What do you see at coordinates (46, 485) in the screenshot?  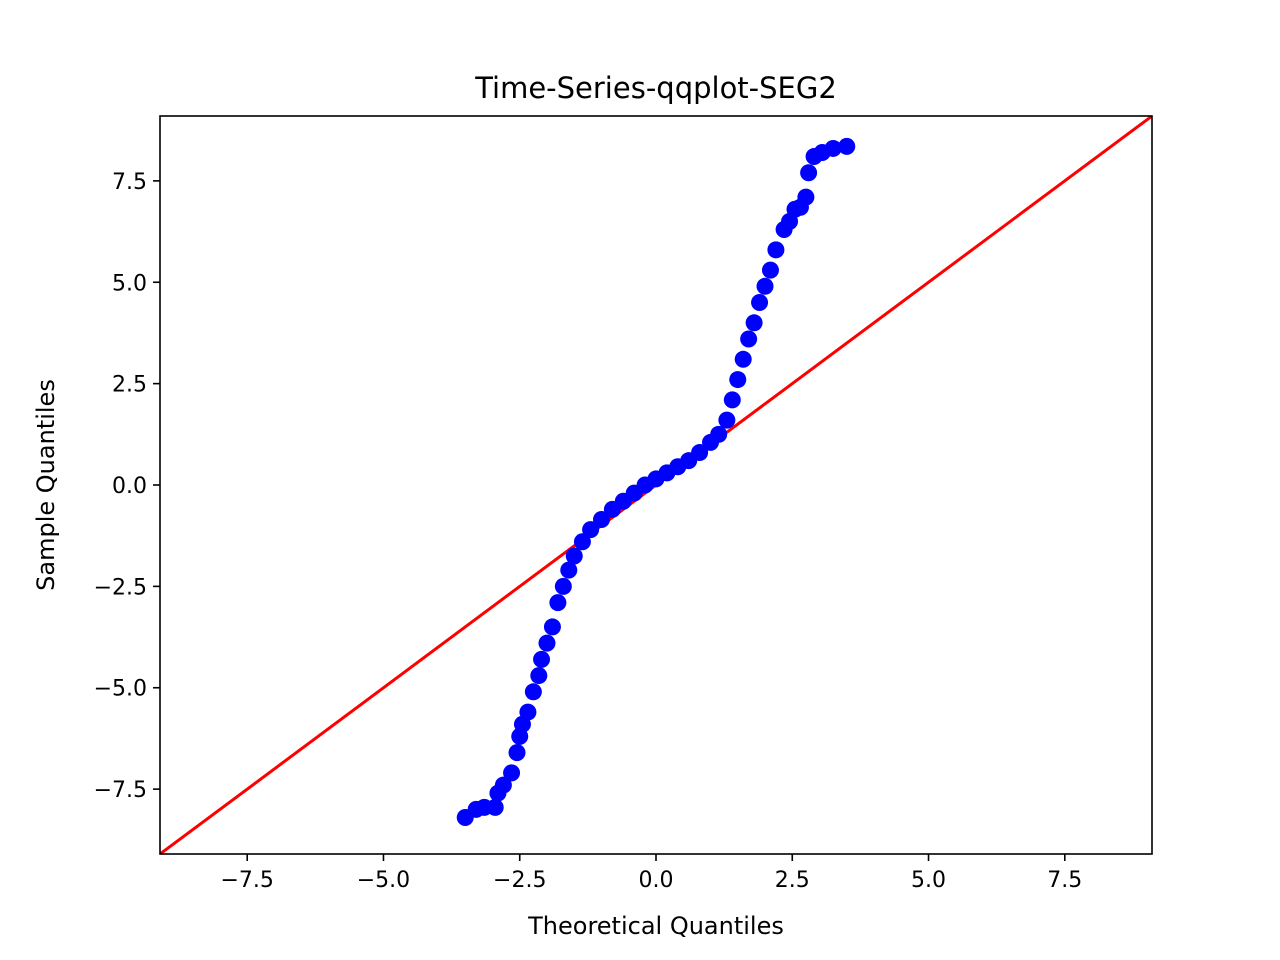 I see `y-axis-label: Sample Quantiles` at bounding box center [46, 485].